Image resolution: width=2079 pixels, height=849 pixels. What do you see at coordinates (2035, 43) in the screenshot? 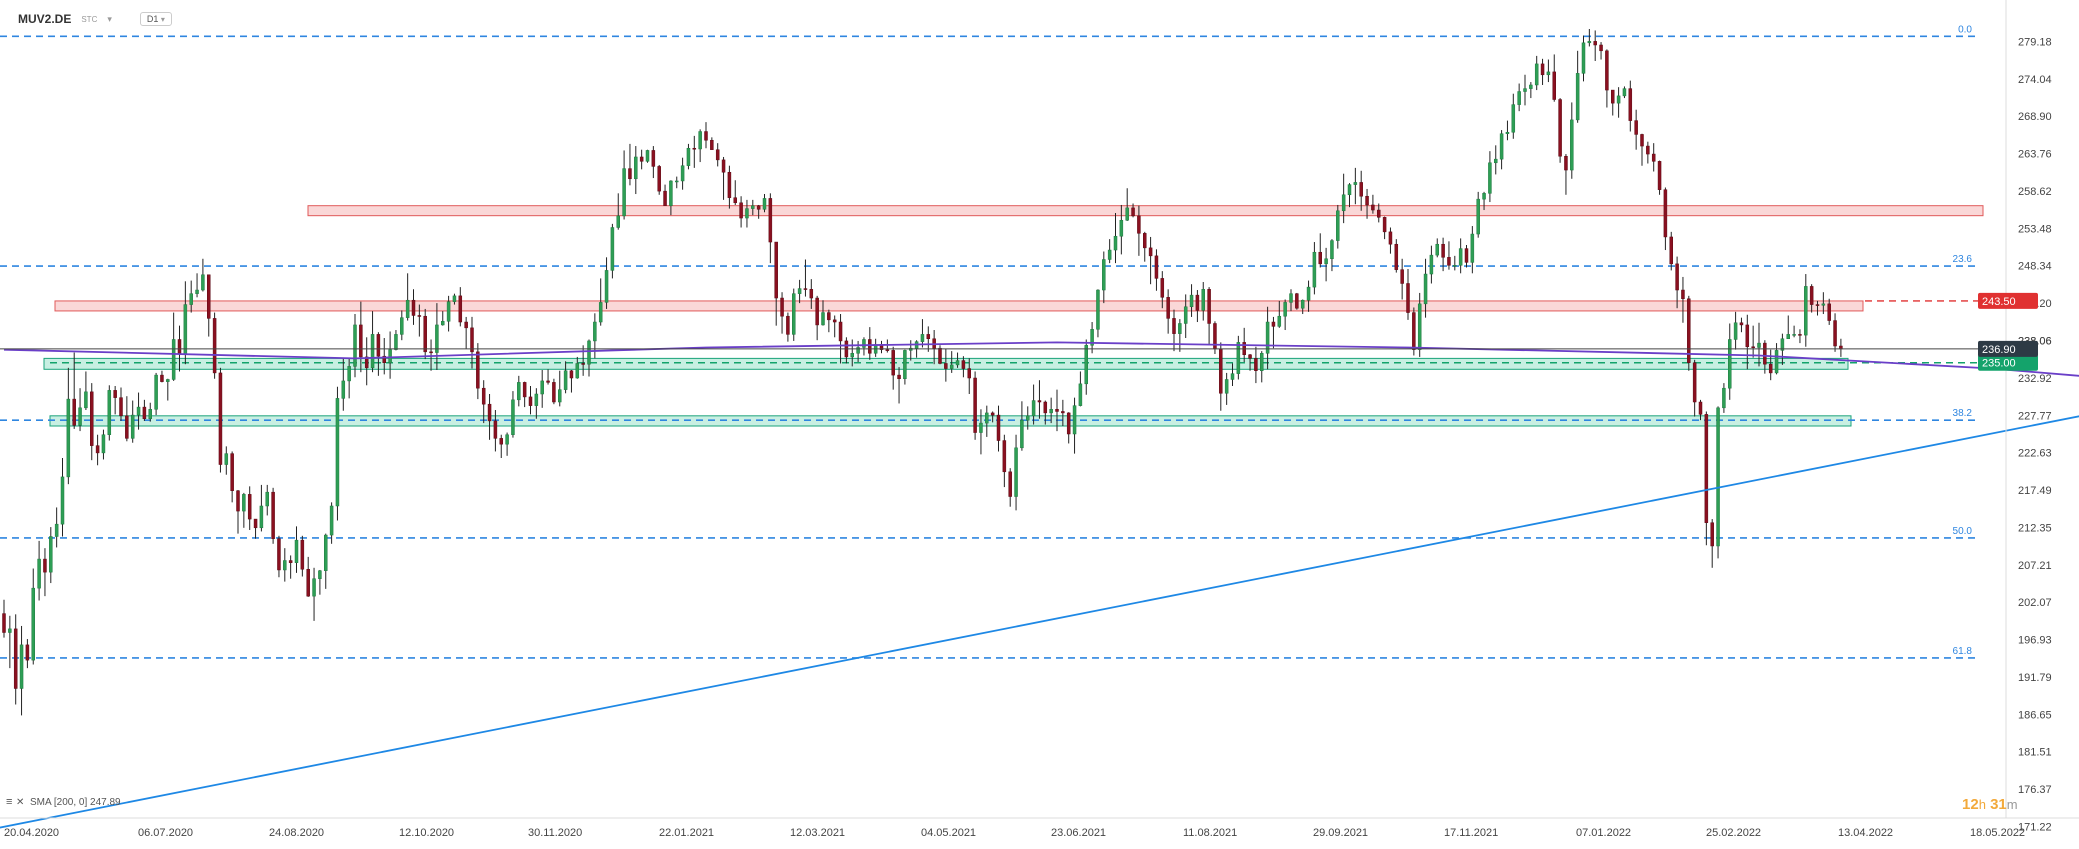
I see `y-tick-label: 279.18` at bounding box center [2035, 43].